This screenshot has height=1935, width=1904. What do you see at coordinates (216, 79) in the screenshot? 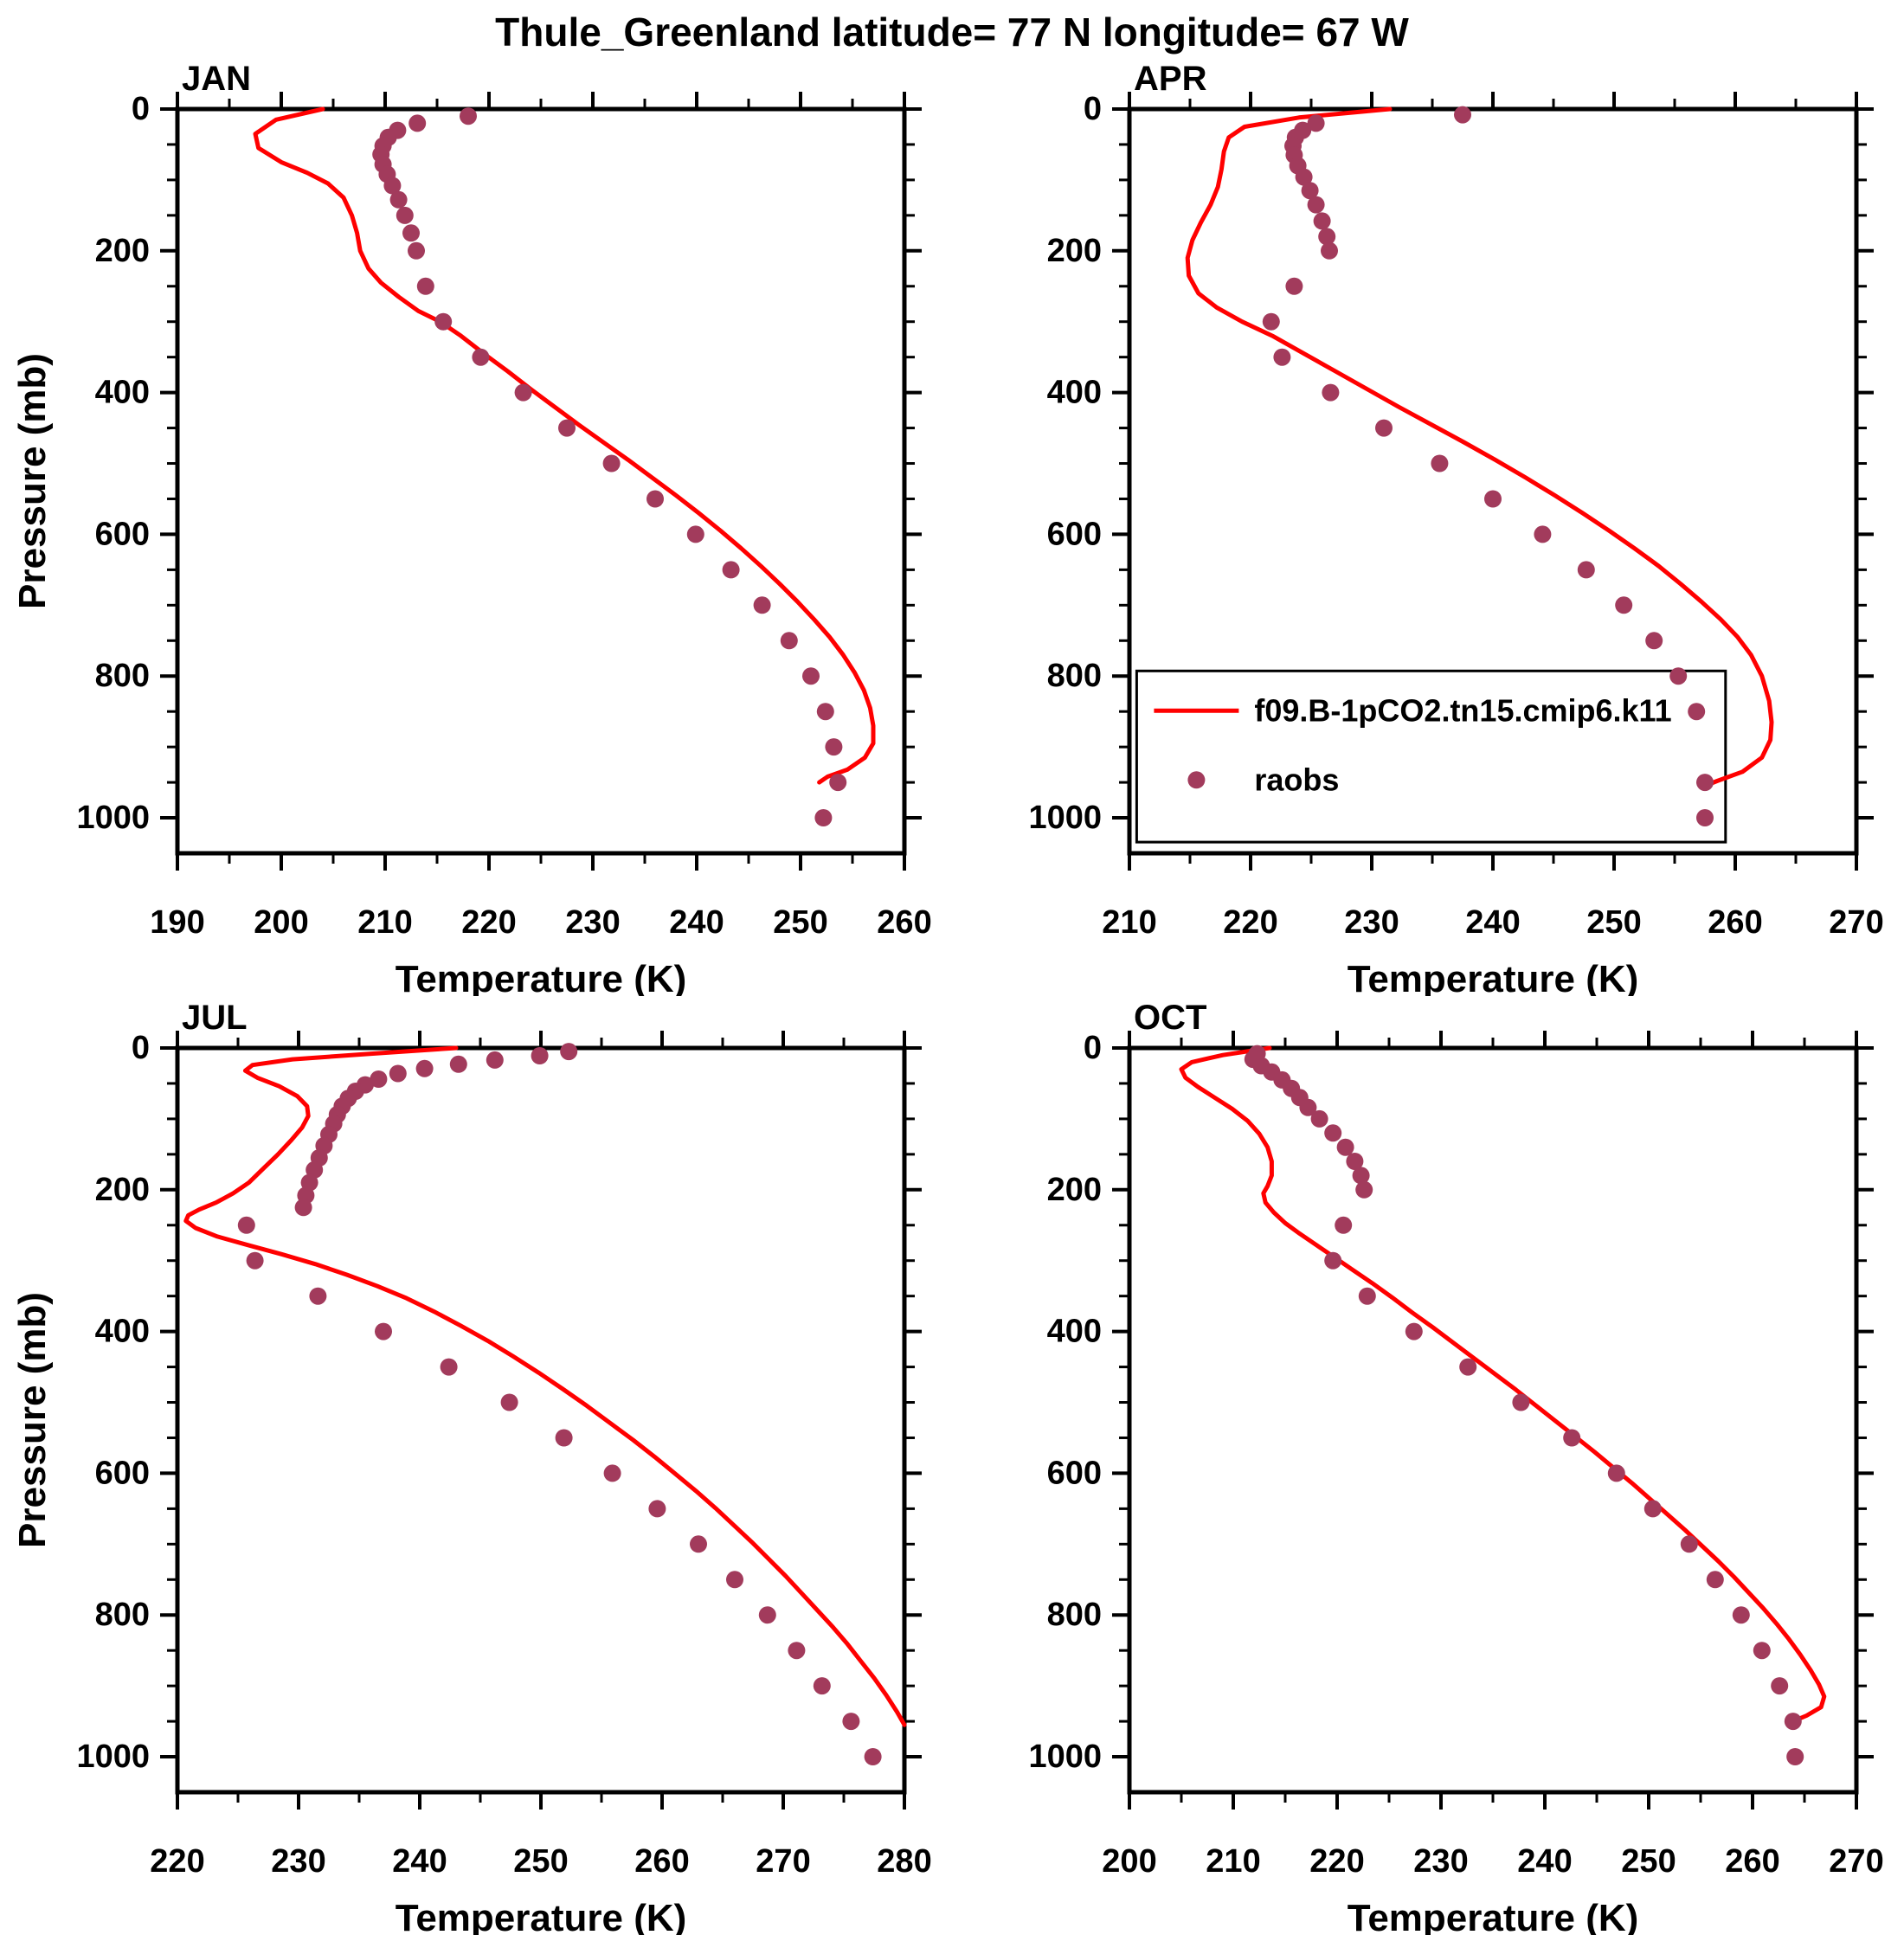
I see `panel-month-label: JAN` at bounding box center [216, 79].